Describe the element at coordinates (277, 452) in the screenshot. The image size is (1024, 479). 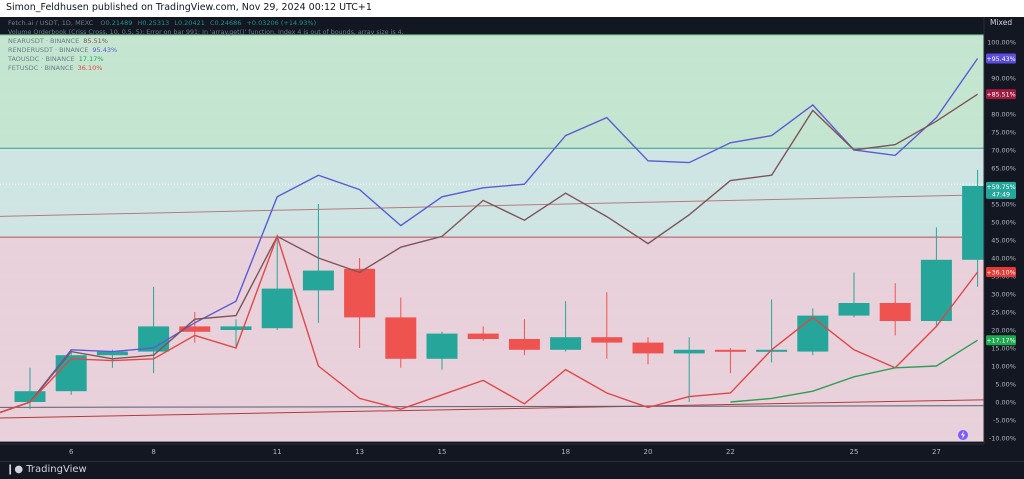
I see `x-tick-label: 11` at that location.